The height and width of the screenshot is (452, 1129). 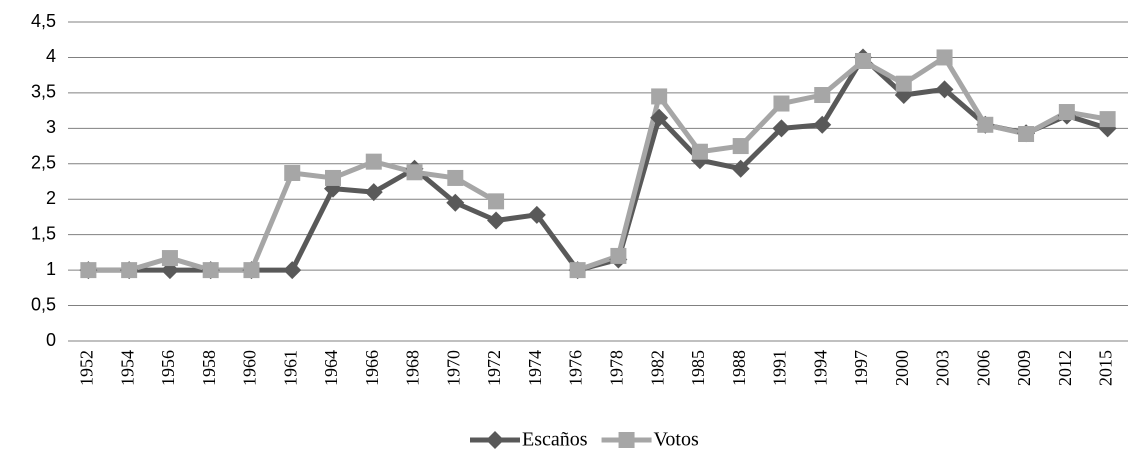 What do you see at coordinates (617, 368) in the screenshot?
I see `x-tick-label: 1978` at bounding box center [617, 368].